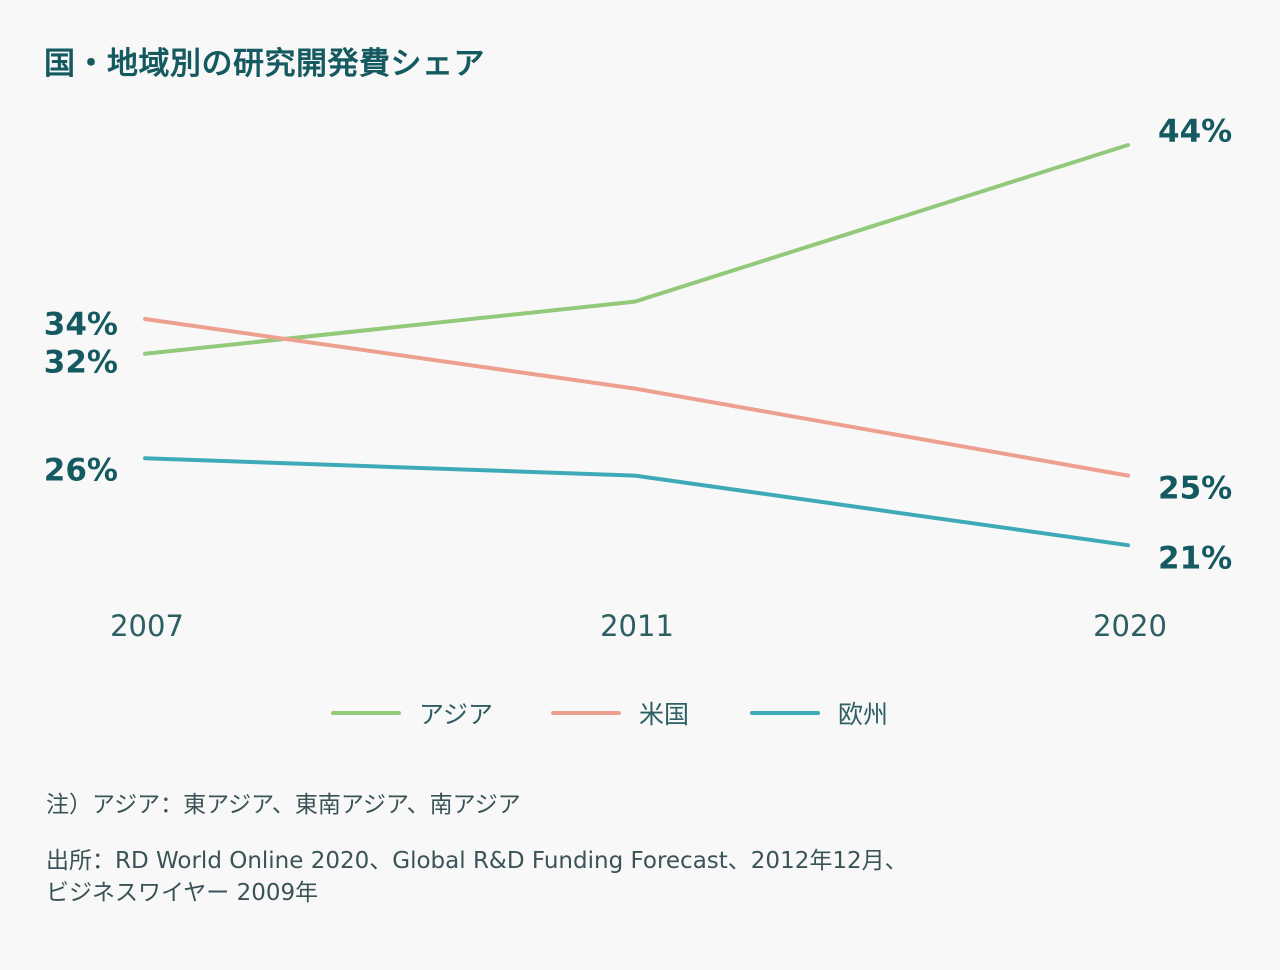 This screenshot has width=1280, height=970. What do you see at coordinates (1195, 132) in the screenshot?
I see `data-label-0-2: 44%` at bounding box center [1195, 132].